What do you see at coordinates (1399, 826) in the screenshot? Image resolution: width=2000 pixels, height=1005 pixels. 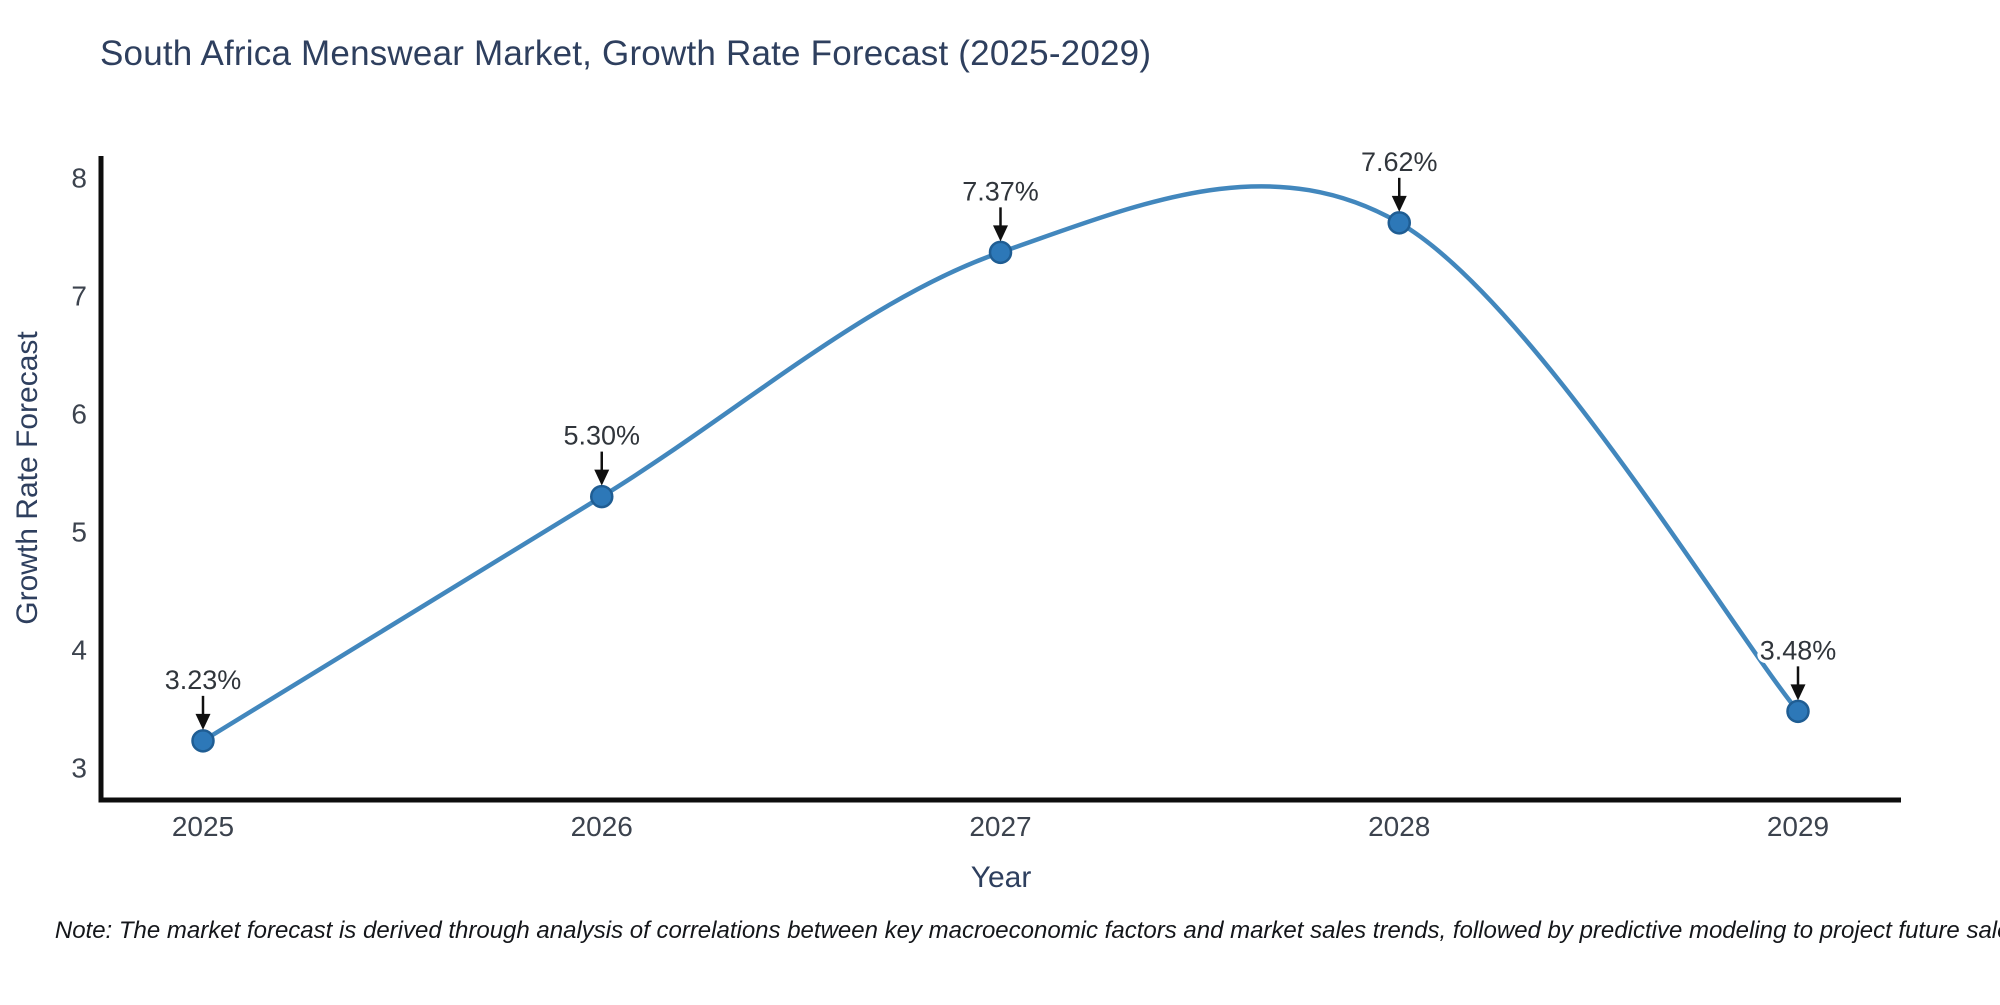 I see `x-tick-label: 2028` at bounding box center [1399, 826].